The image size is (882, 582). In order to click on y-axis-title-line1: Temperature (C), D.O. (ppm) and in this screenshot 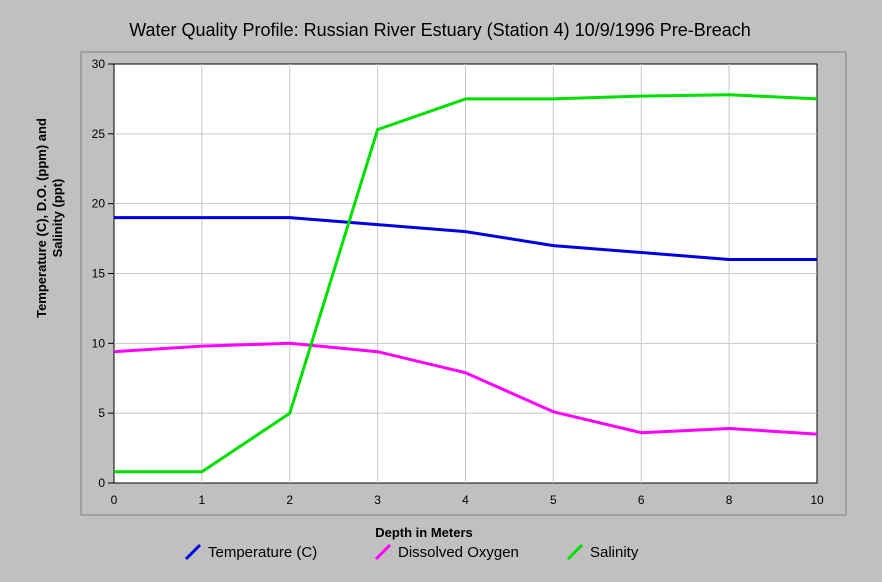, I will do `click(41, 218)`.